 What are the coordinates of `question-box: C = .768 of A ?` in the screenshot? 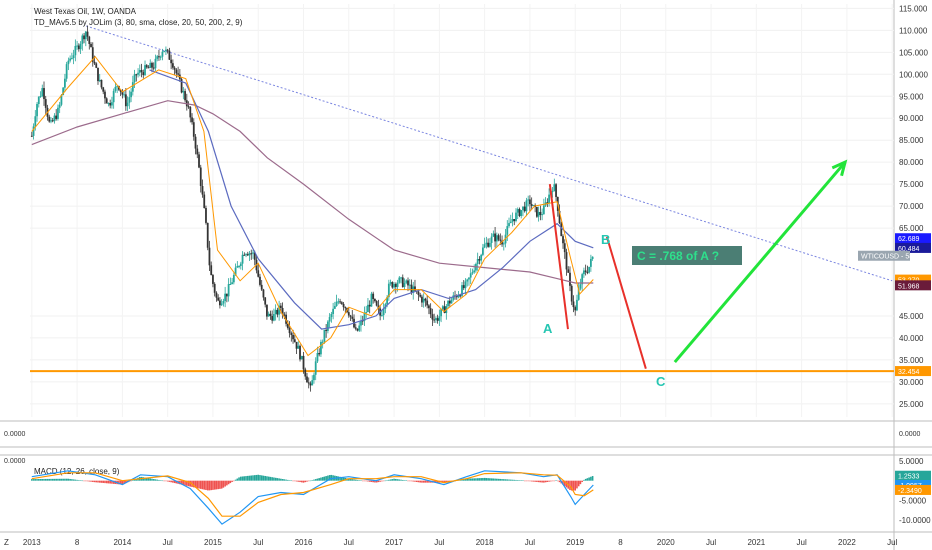 It's located at (687, 255).